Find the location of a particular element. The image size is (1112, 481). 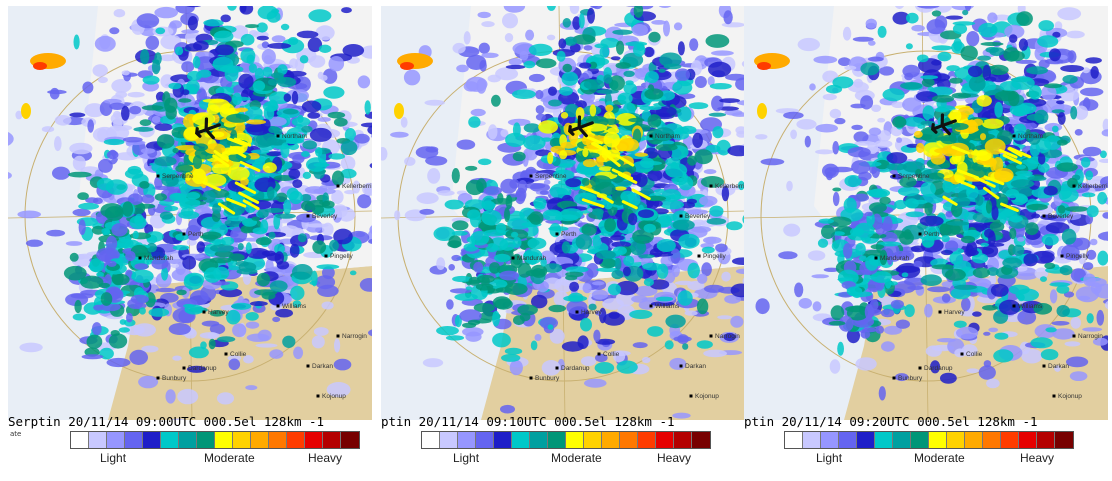

town-marker: Williams is located at coordinates (1027, 306).